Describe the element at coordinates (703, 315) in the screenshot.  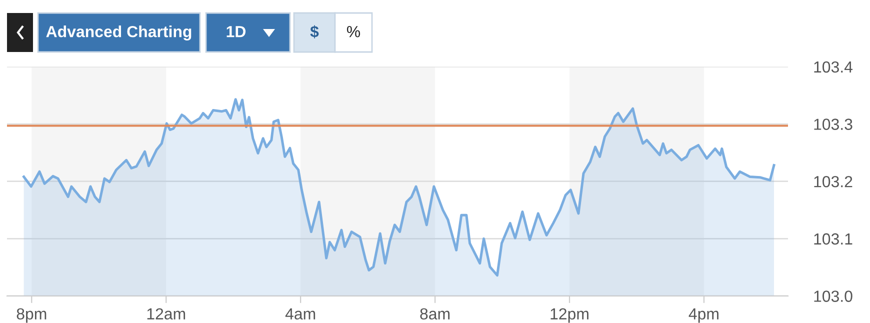
I see `x-tick-label: 4pm` at that location.